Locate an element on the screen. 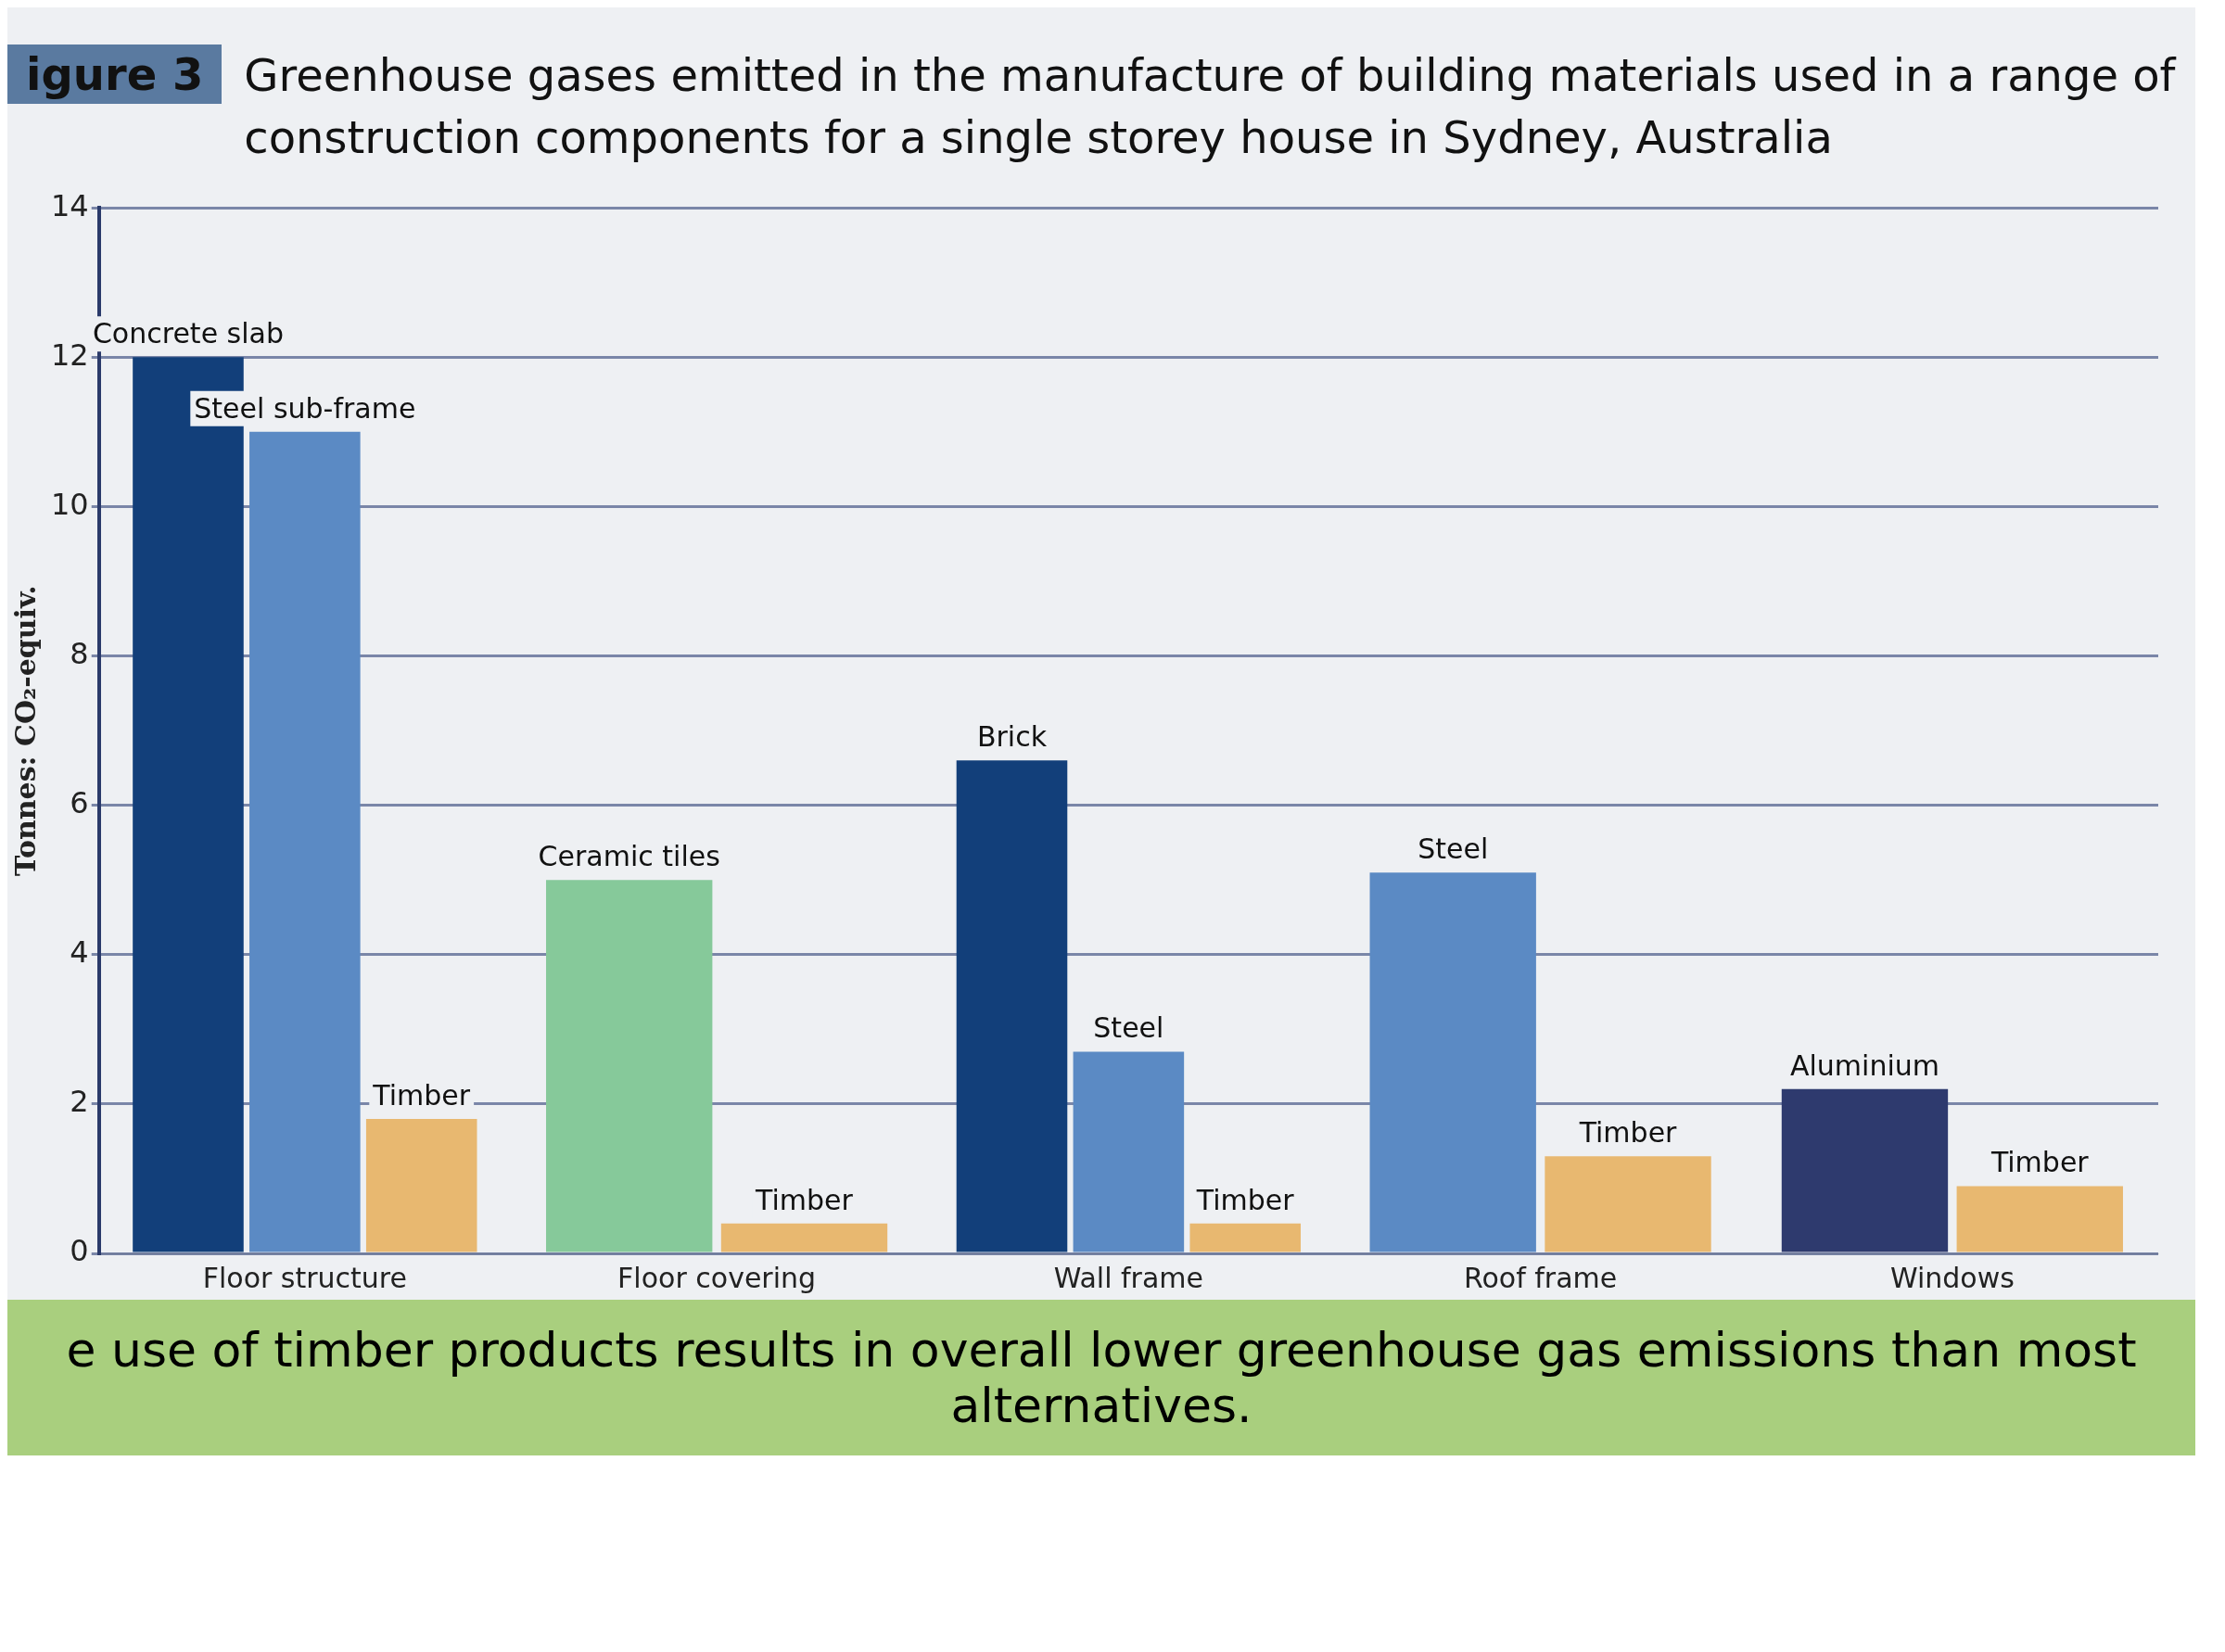  x-tick-label: Wall frame is located at coordinates (1128, 1278).